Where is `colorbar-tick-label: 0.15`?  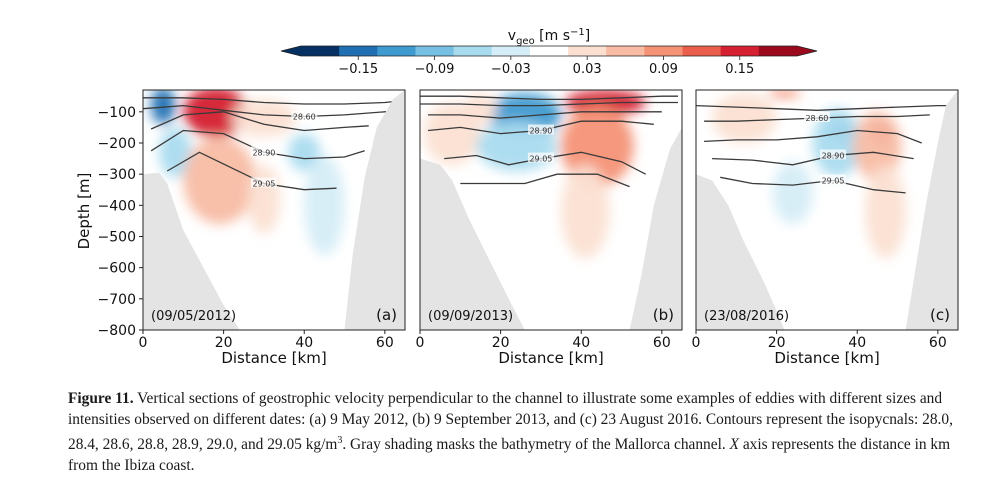 colorbar-tick-label: 0.15 is located at coordinates (739, 69).